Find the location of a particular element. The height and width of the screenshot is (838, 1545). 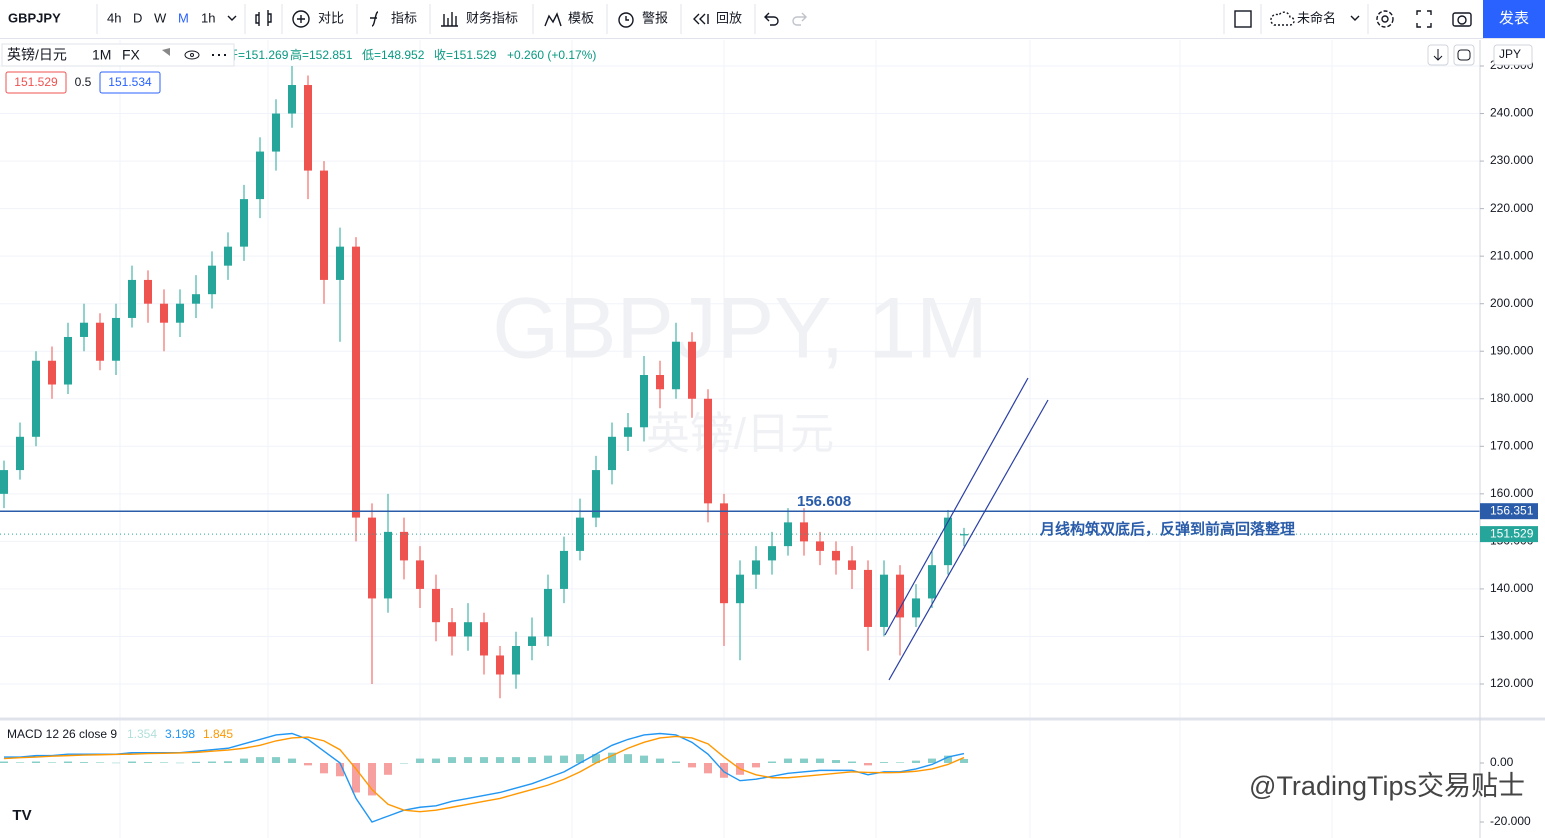

publish-label: 发表 is located at coordinates (1514, 18).